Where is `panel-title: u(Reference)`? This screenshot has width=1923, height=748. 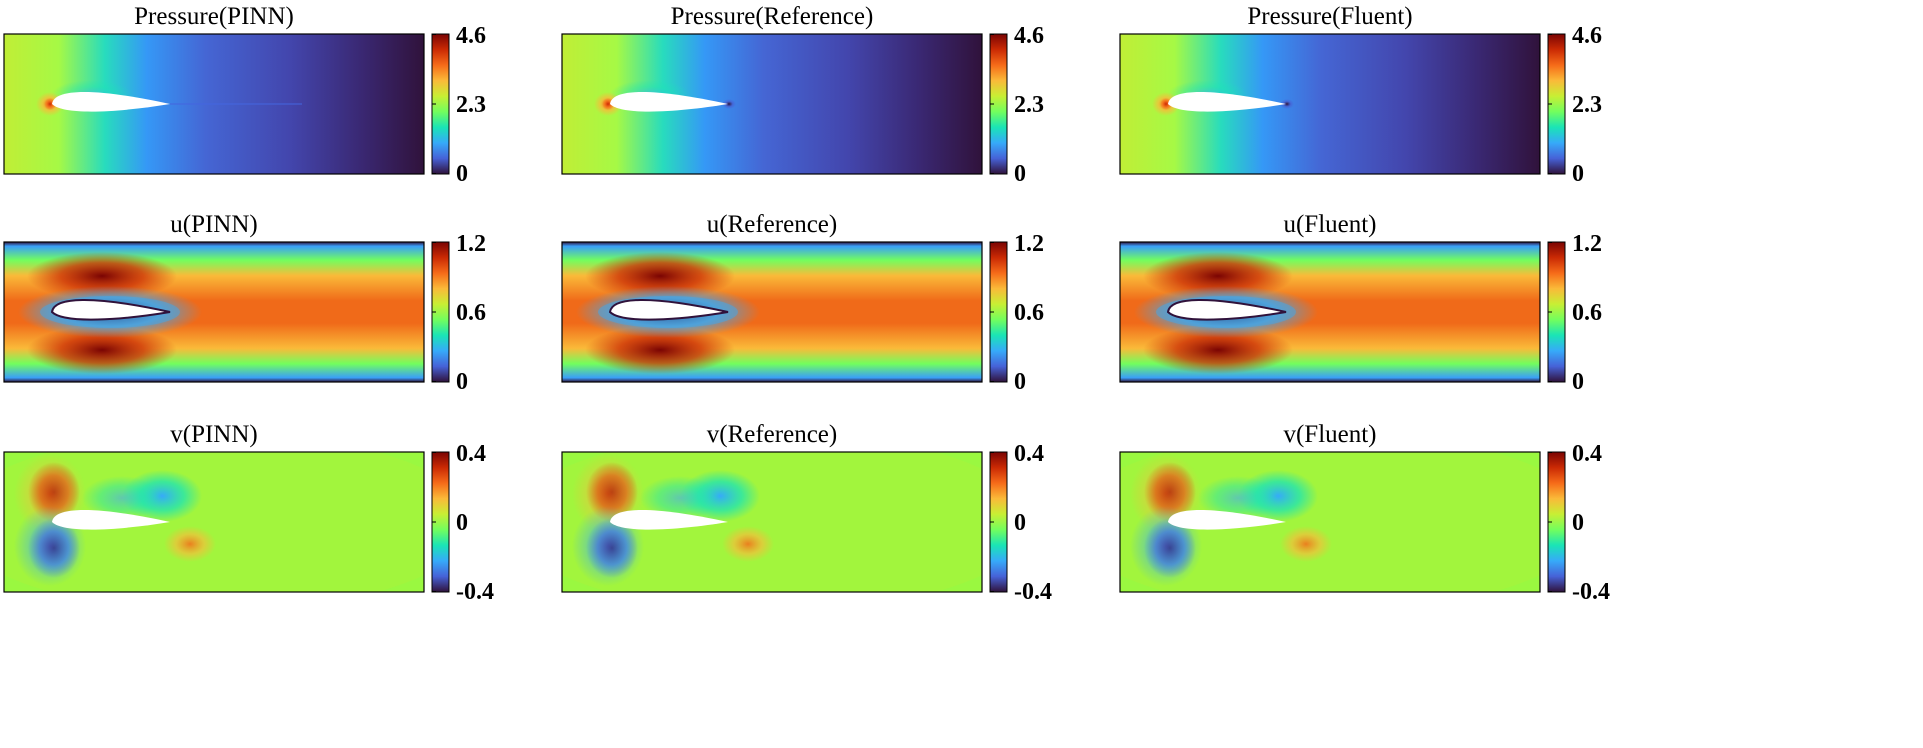 panel-title: u(Reference) is located at coordinates (772, 224).